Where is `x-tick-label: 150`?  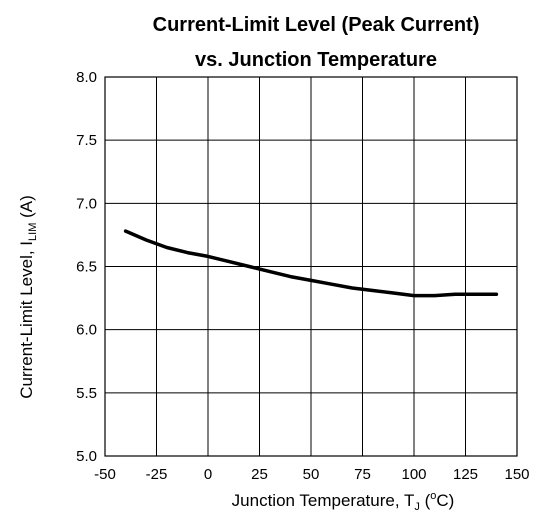
x-tick-label: 150 is located at coordinates (516, 474).